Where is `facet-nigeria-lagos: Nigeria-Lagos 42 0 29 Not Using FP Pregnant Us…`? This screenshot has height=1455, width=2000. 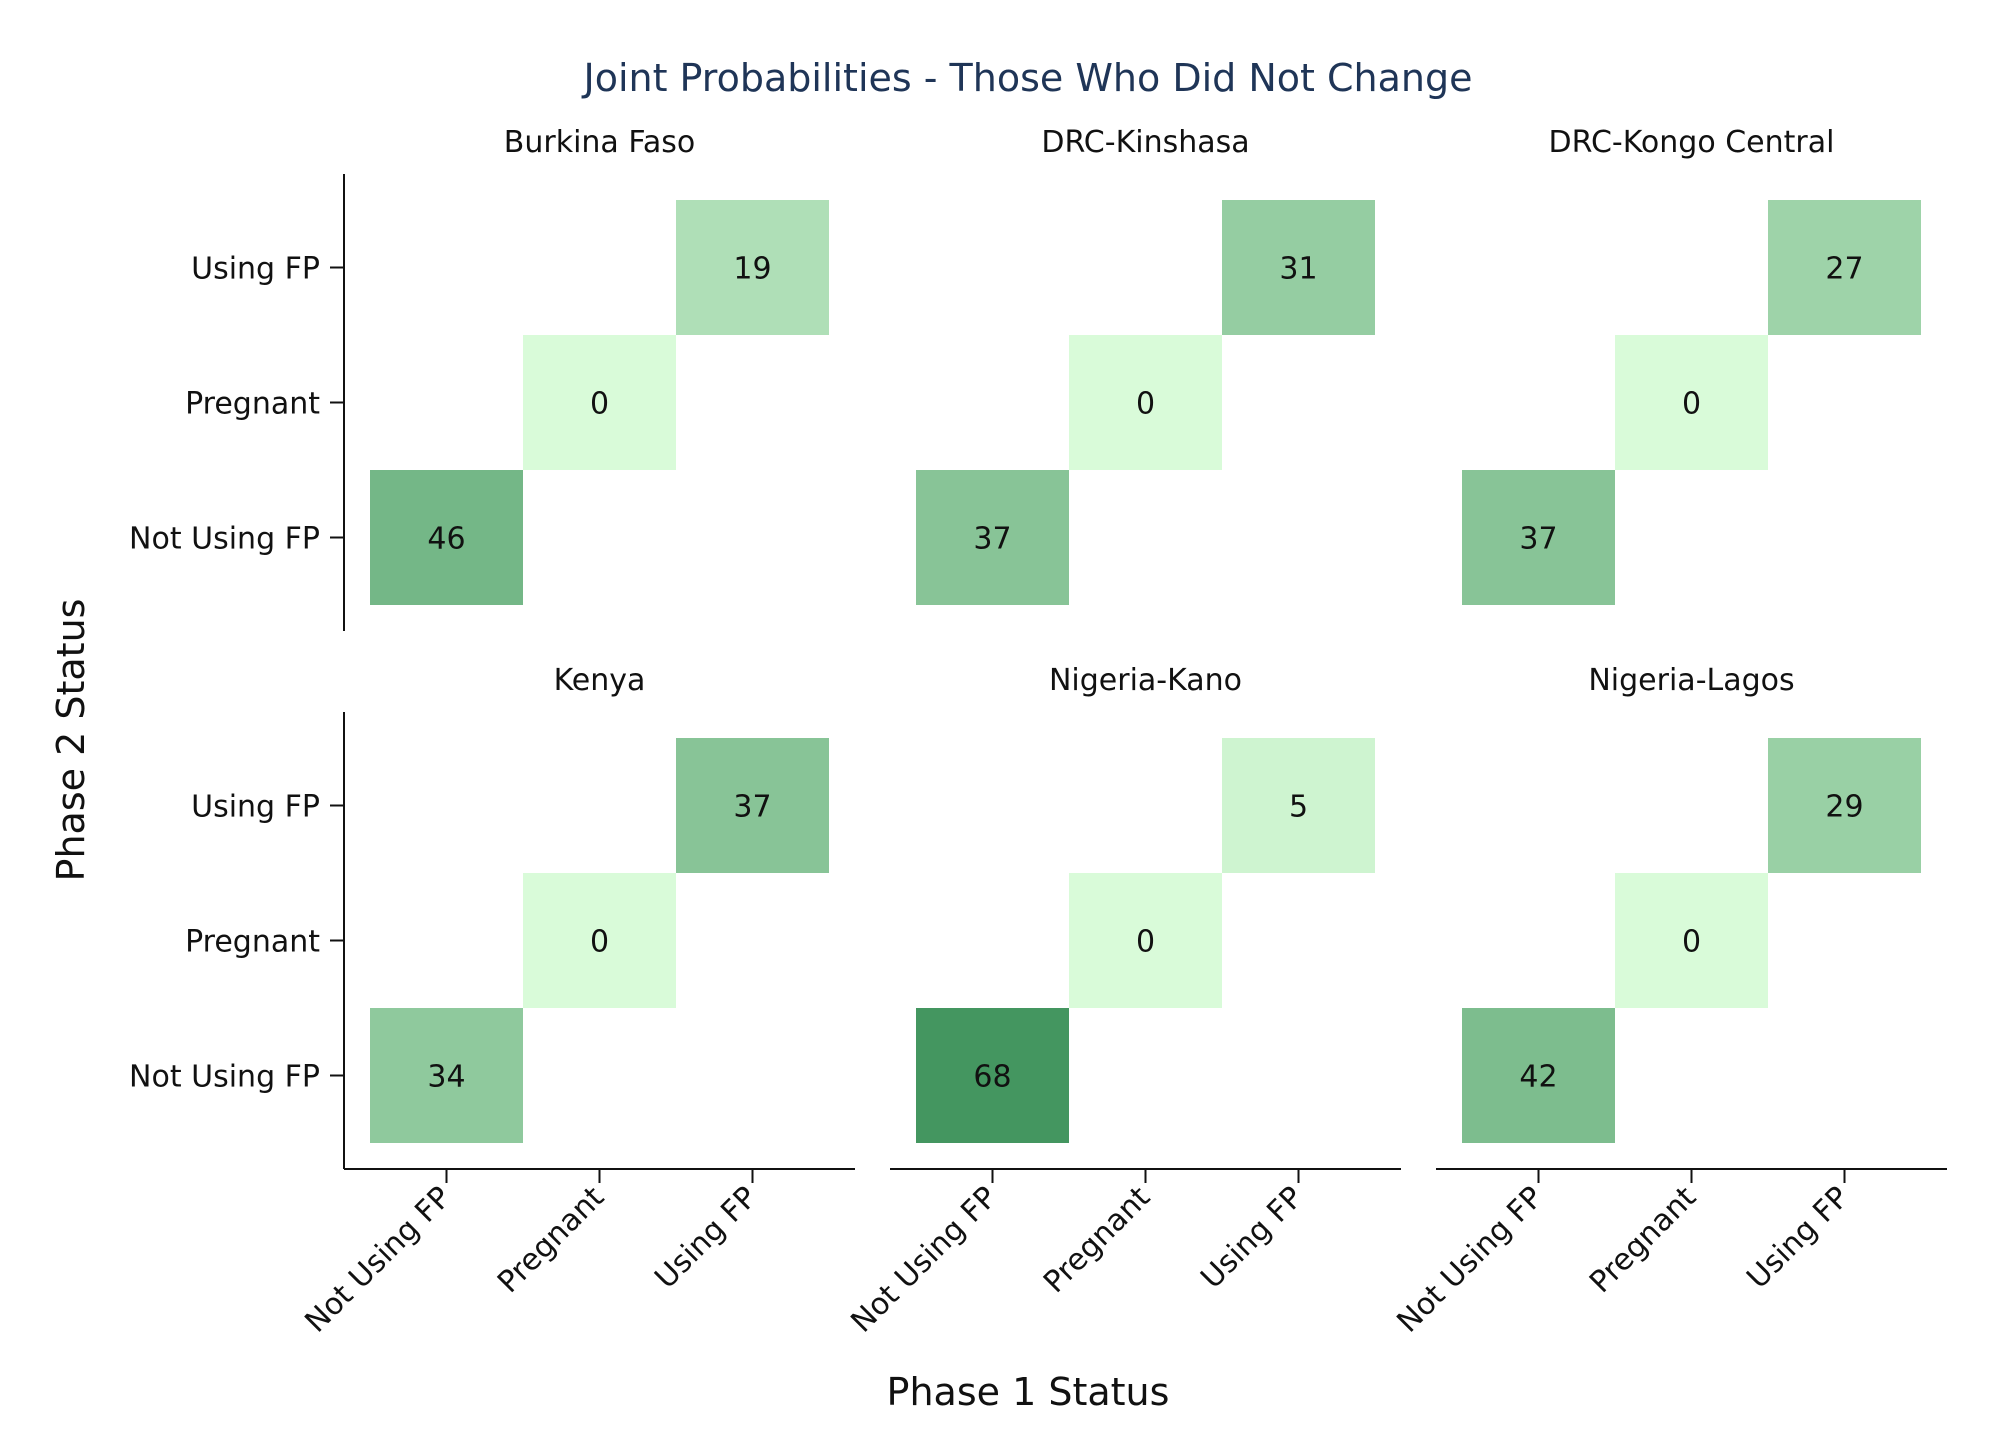
facet-nigeria-lagos: Nigeria-Lagos 42 0 29 Not Using FP Pregnant Us… is located at coordinates (1668, 1001).